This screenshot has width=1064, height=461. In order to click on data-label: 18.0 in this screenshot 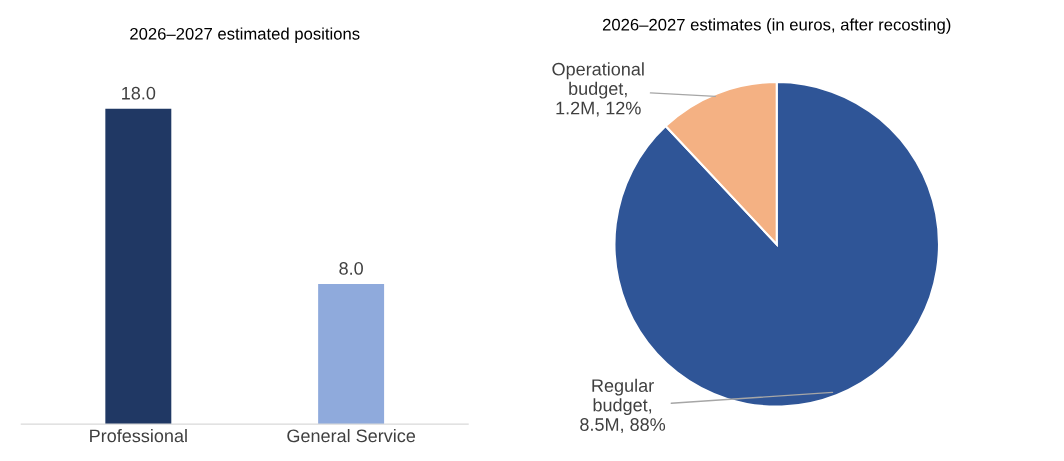, I will do `click(139, 93)`.